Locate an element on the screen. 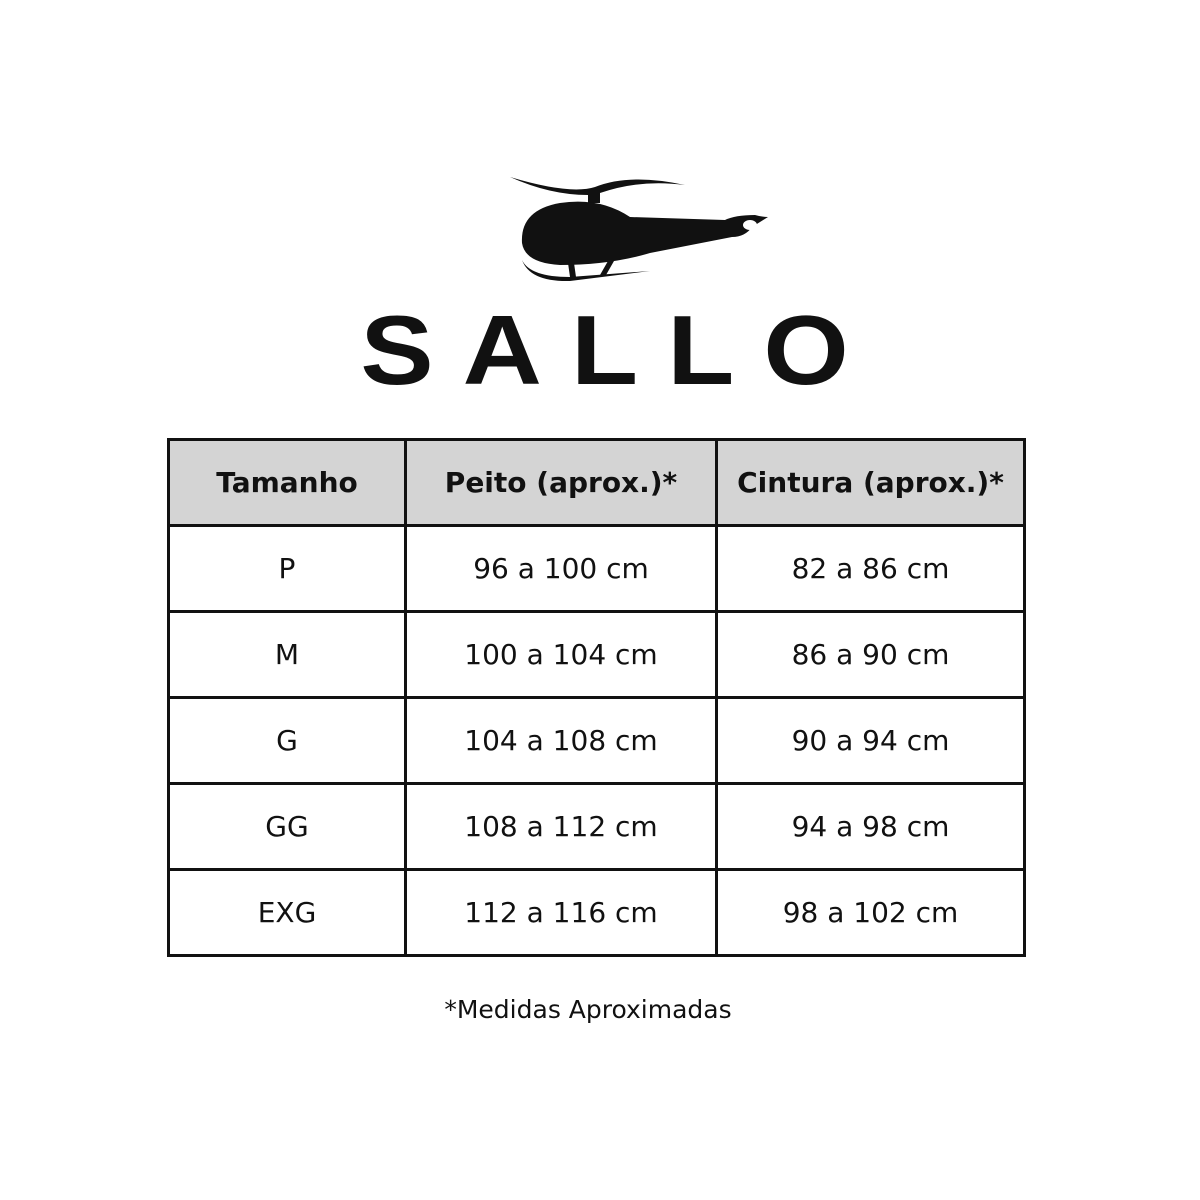 The image size is (1200, 1200). cell-waist: 86 a 90 cm is located at coordinates (870, 654).